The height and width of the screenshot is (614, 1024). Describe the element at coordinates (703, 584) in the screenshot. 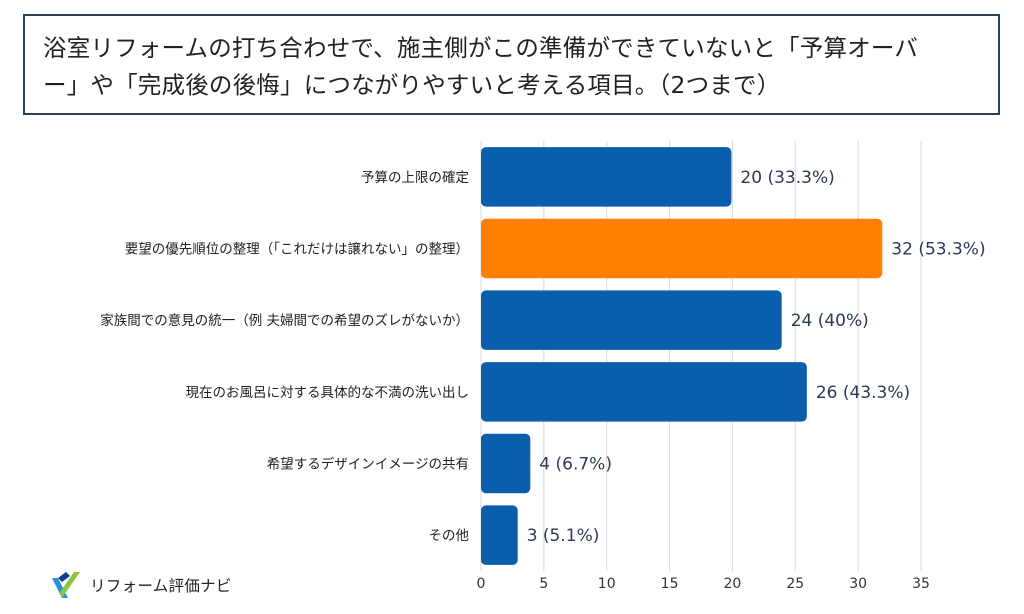

I see `x-axis-ticks: 0 5 10 15 20 25 30 35` at that location.